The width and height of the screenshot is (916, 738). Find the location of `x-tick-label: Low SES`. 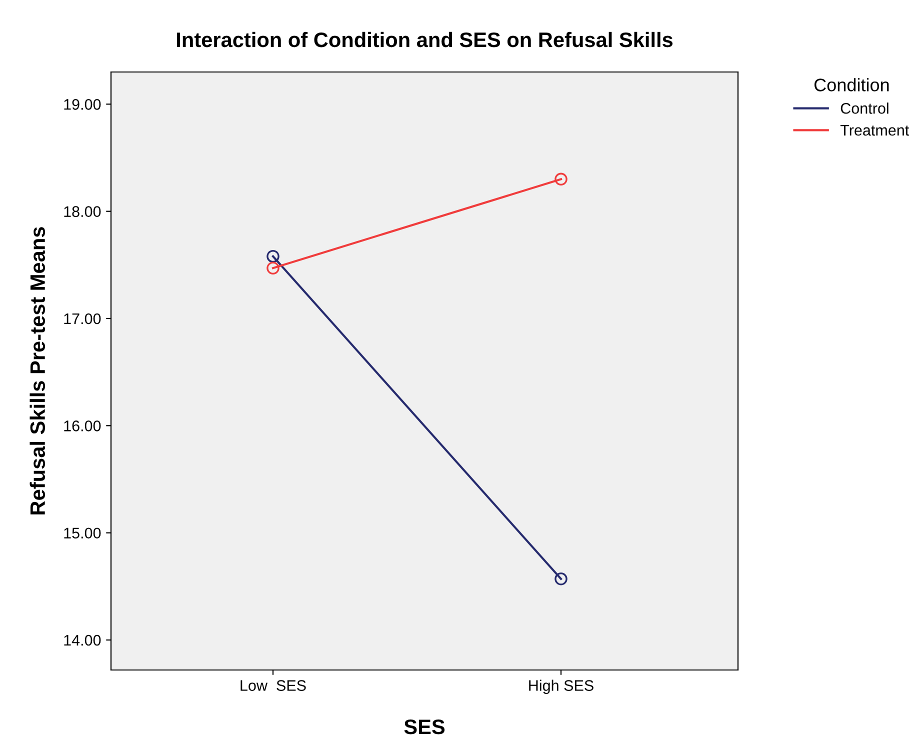

x-tick-label: Low SES is located at coordinates (273, 685).